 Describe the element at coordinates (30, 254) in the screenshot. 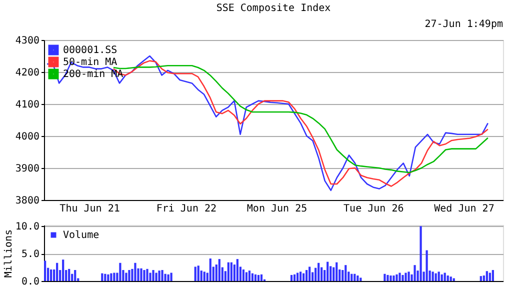

I see `y-tick-label: 5.0` at that location.